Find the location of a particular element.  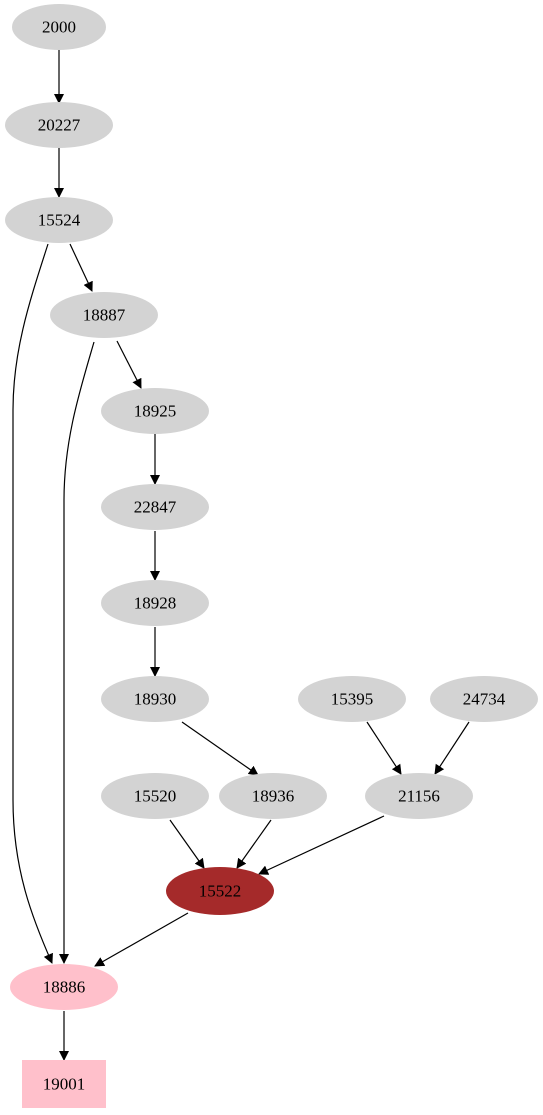

node-label: 18887 is located at coordinates (104, 315).